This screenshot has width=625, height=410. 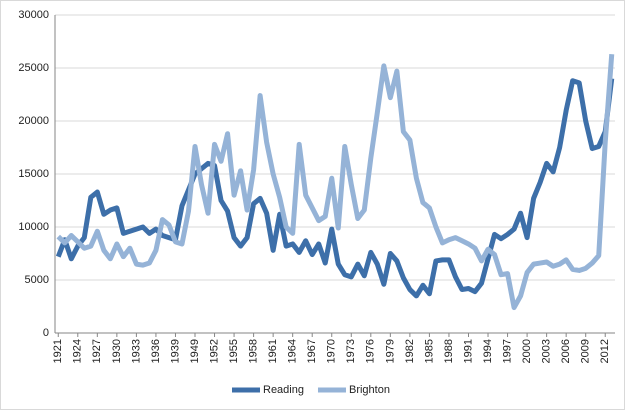 What do you see at coordinates (117, 351) in the screenshot?
I see `x-tick-label: 1930` at bounding box center [117, 351].